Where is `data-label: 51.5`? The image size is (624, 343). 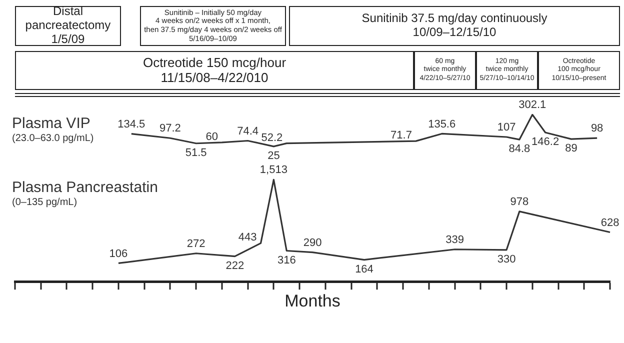 data-label: 51.5 is located at coordinates (196, 152).